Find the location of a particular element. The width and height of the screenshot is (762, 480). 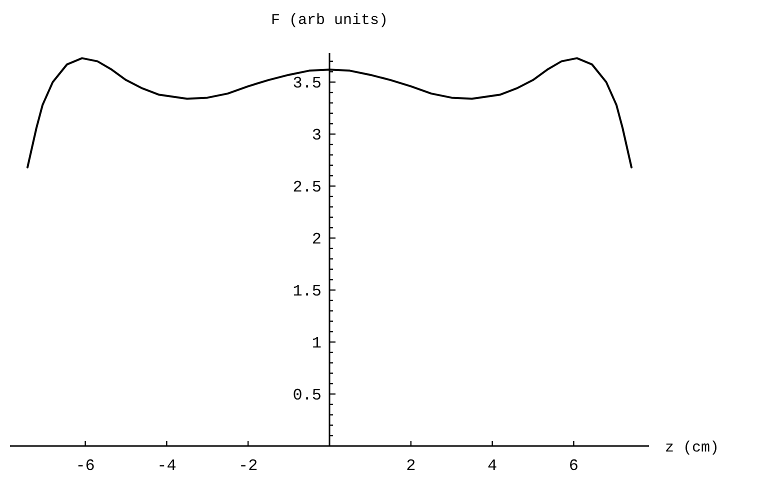

y-axis-title: F (arb units) is located at coordinates (329, 20).